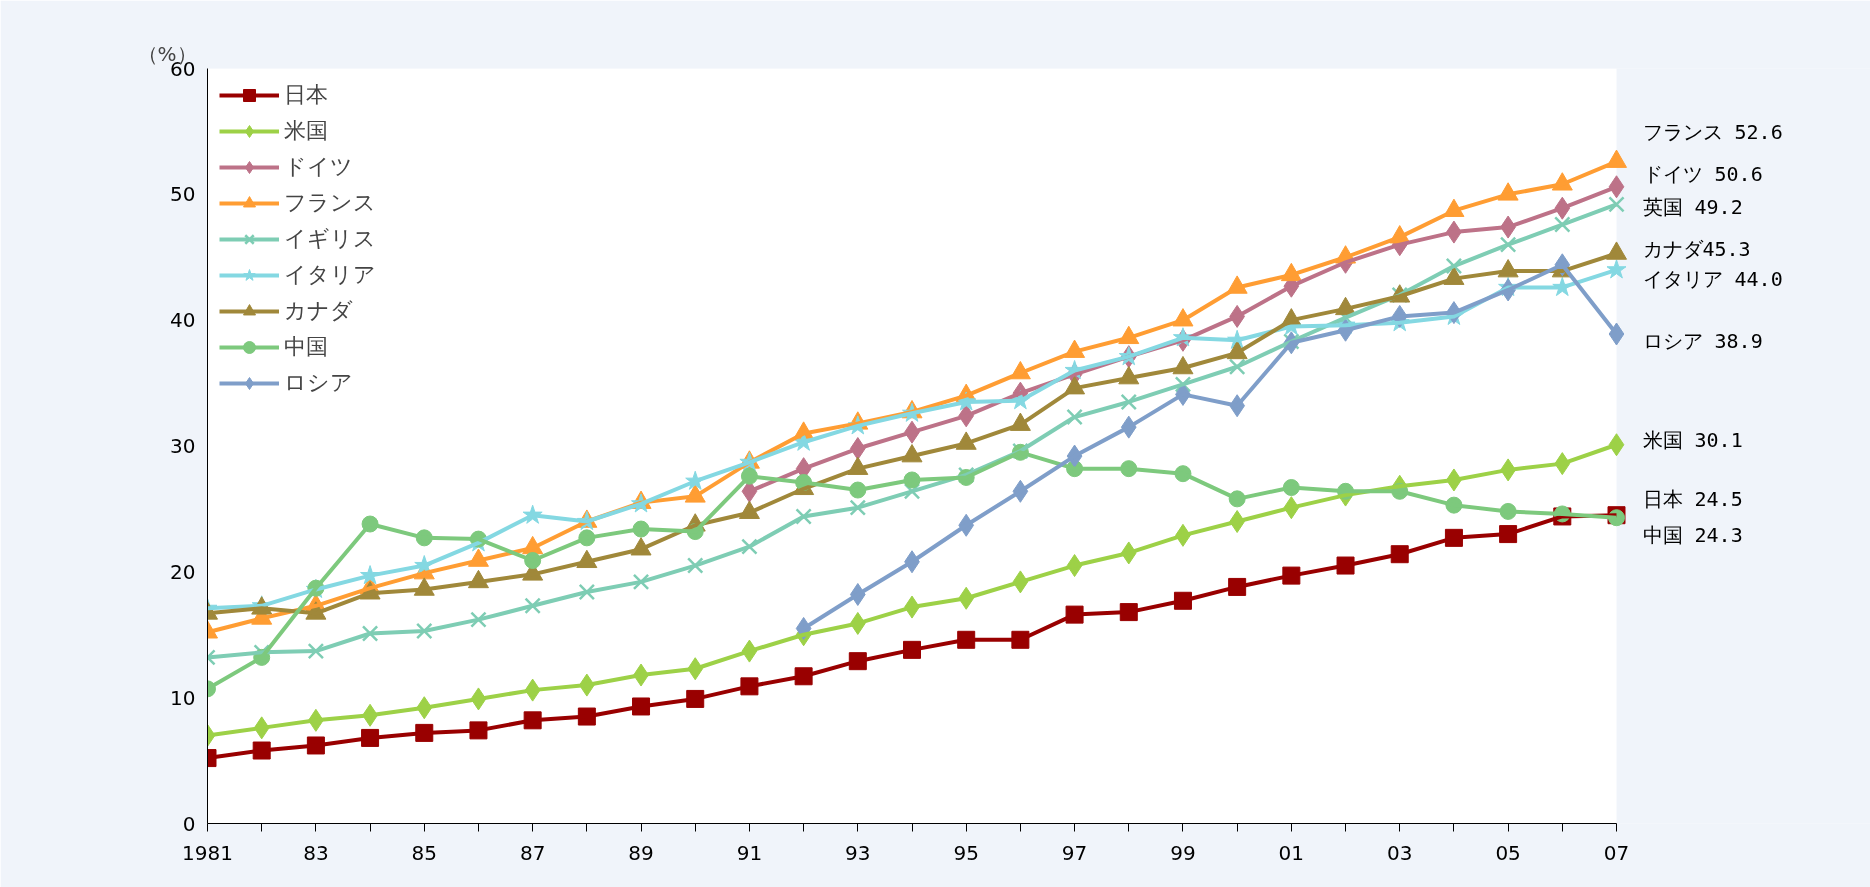  I want to click on x-tick-label: 05, so click(1508, 852).